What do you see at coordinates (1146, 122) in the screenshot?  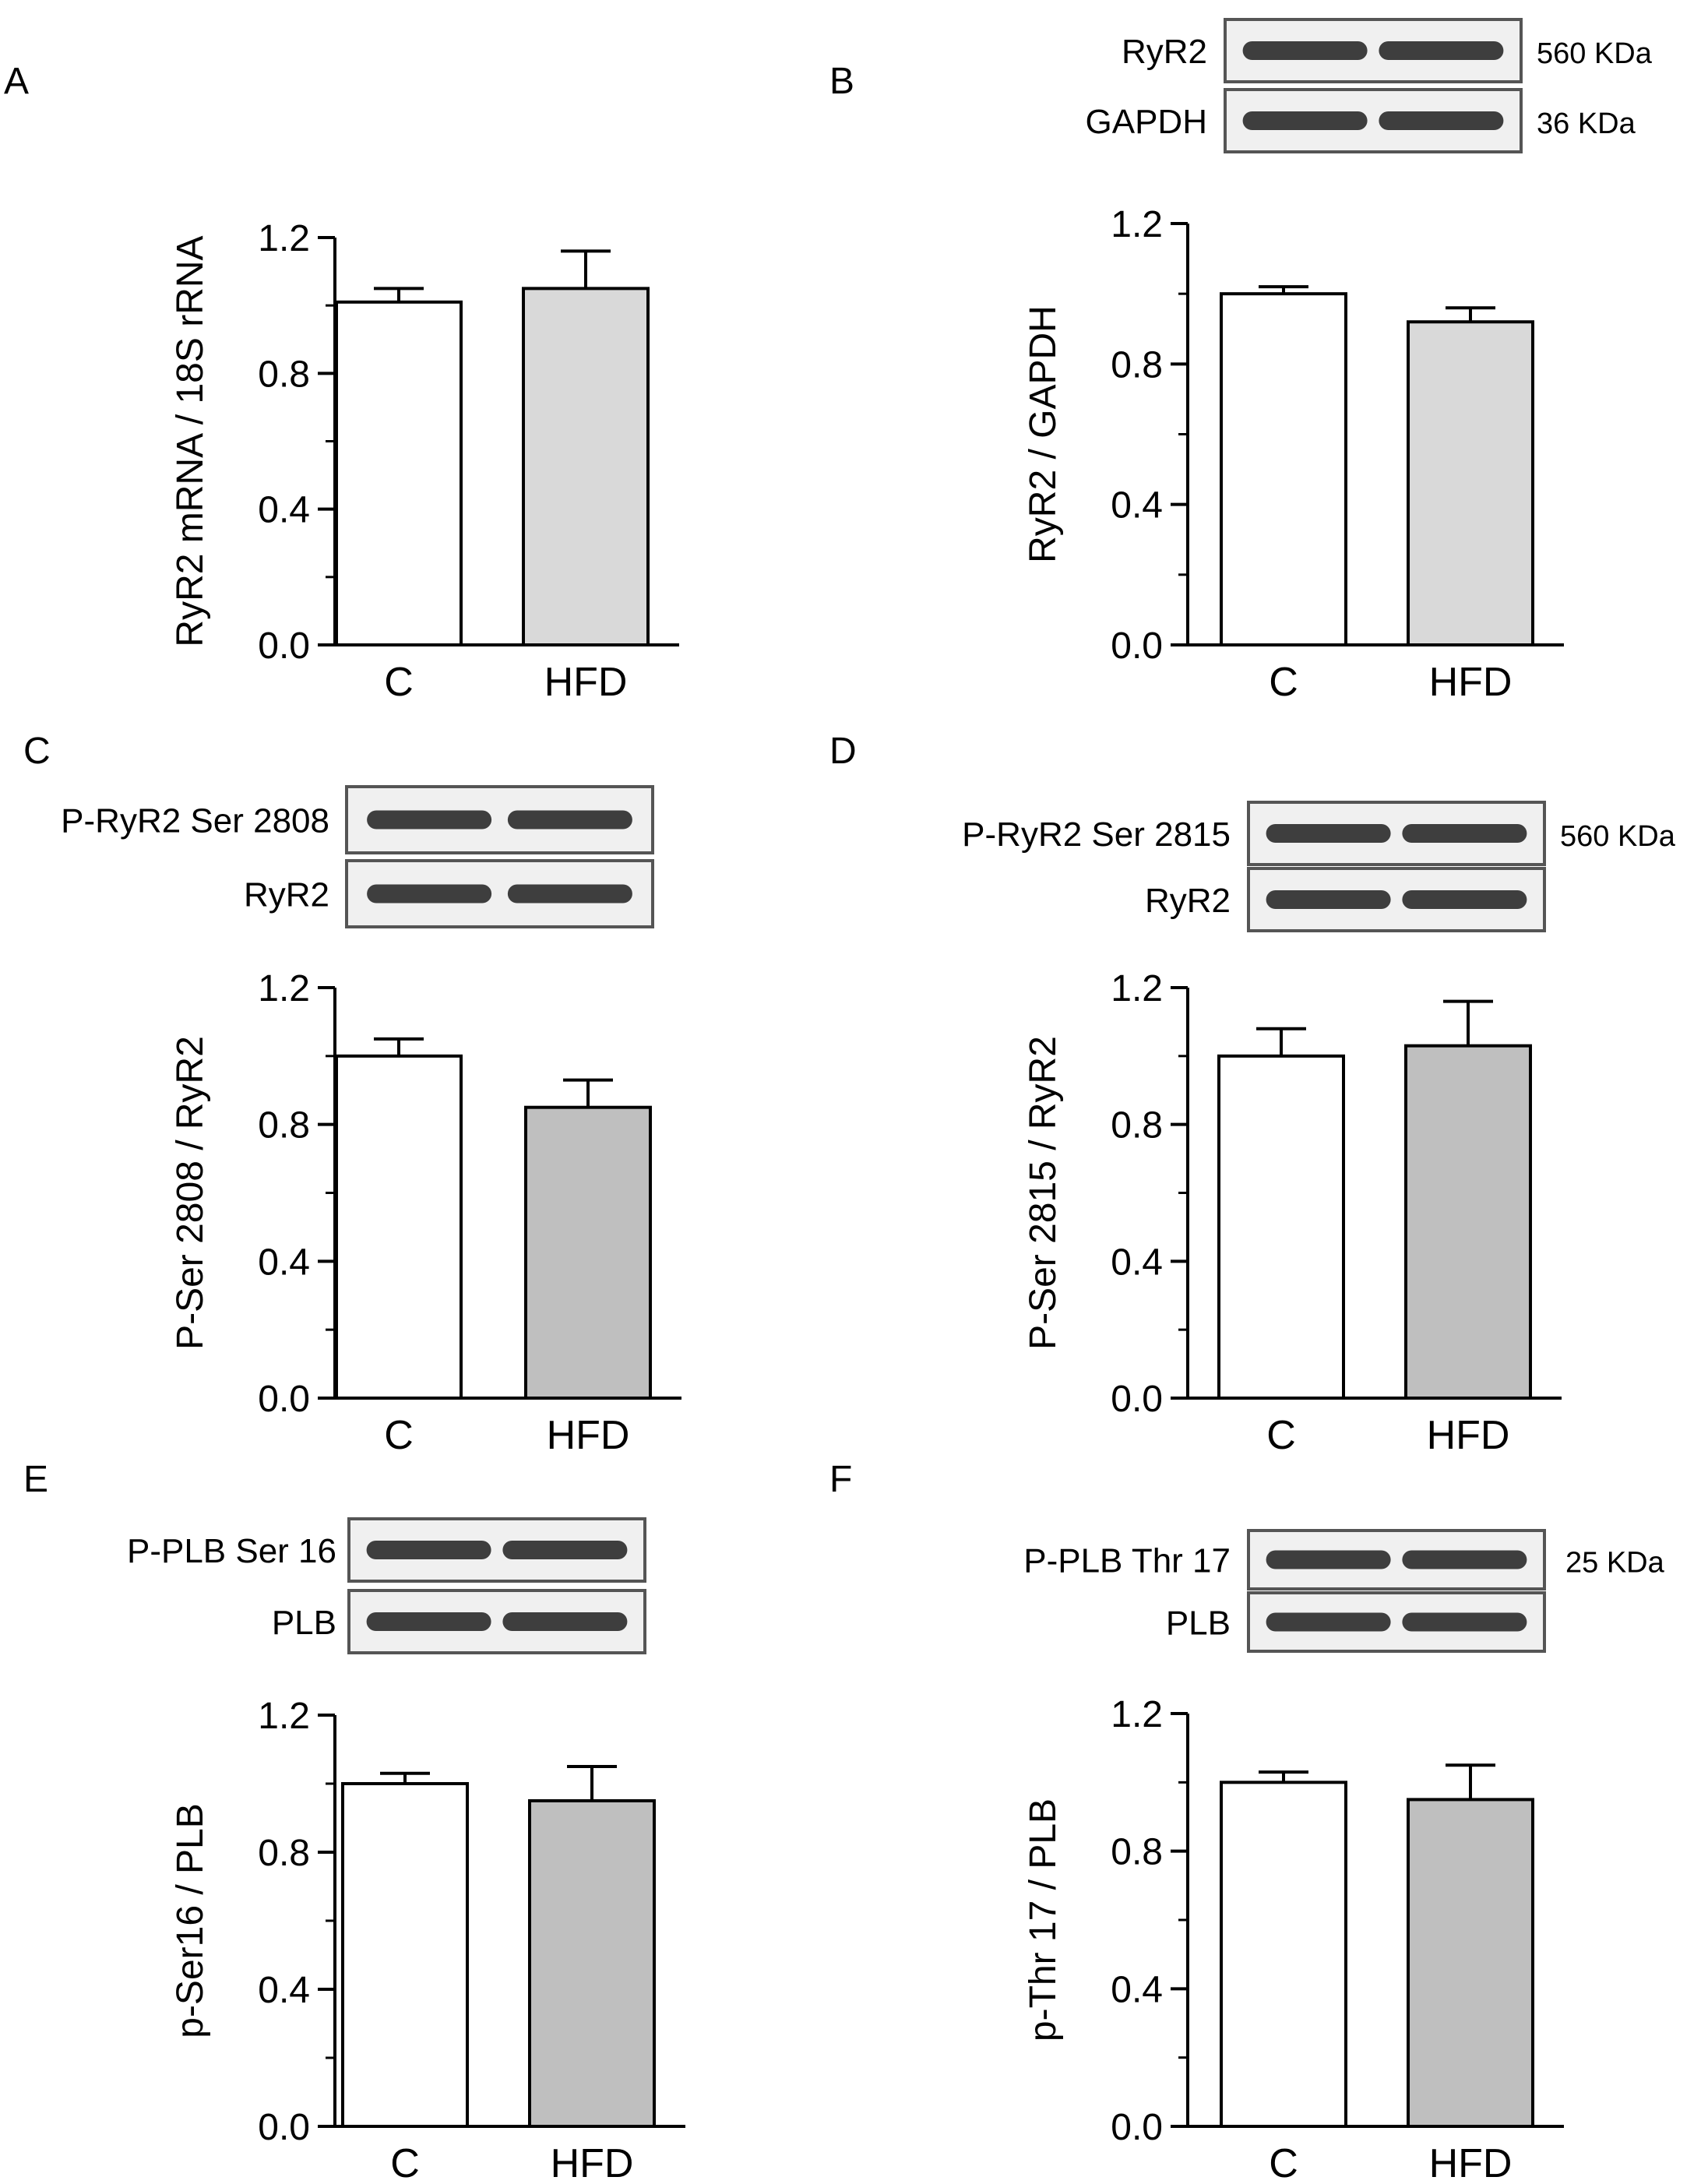 I see `blot-label: GAPDH` at bounding box center [1146, 122].